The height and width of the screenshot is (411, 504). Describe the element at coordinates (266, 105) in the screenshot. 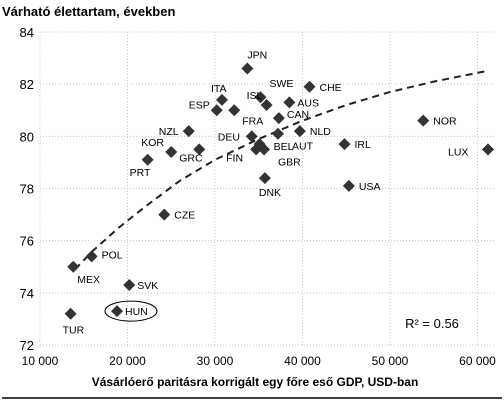

I see `point-marker-isl` at that location.